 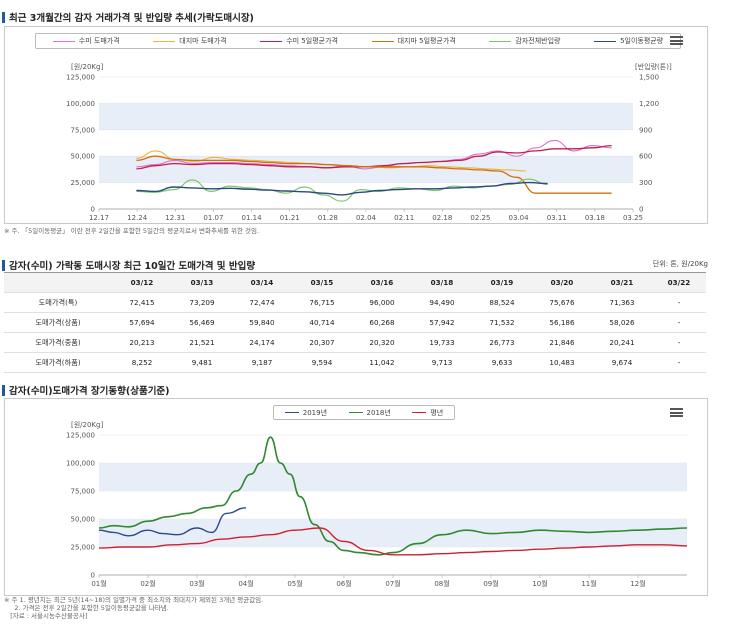 I want to click on section3-title: 감자(수미)도매가격 장기동향(상품기준), so click(x=86, y=390).